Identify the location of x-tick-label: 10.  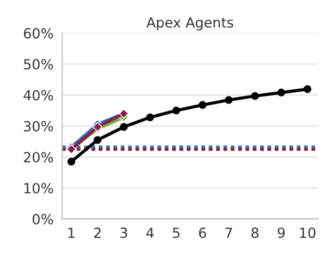
(308, 233).